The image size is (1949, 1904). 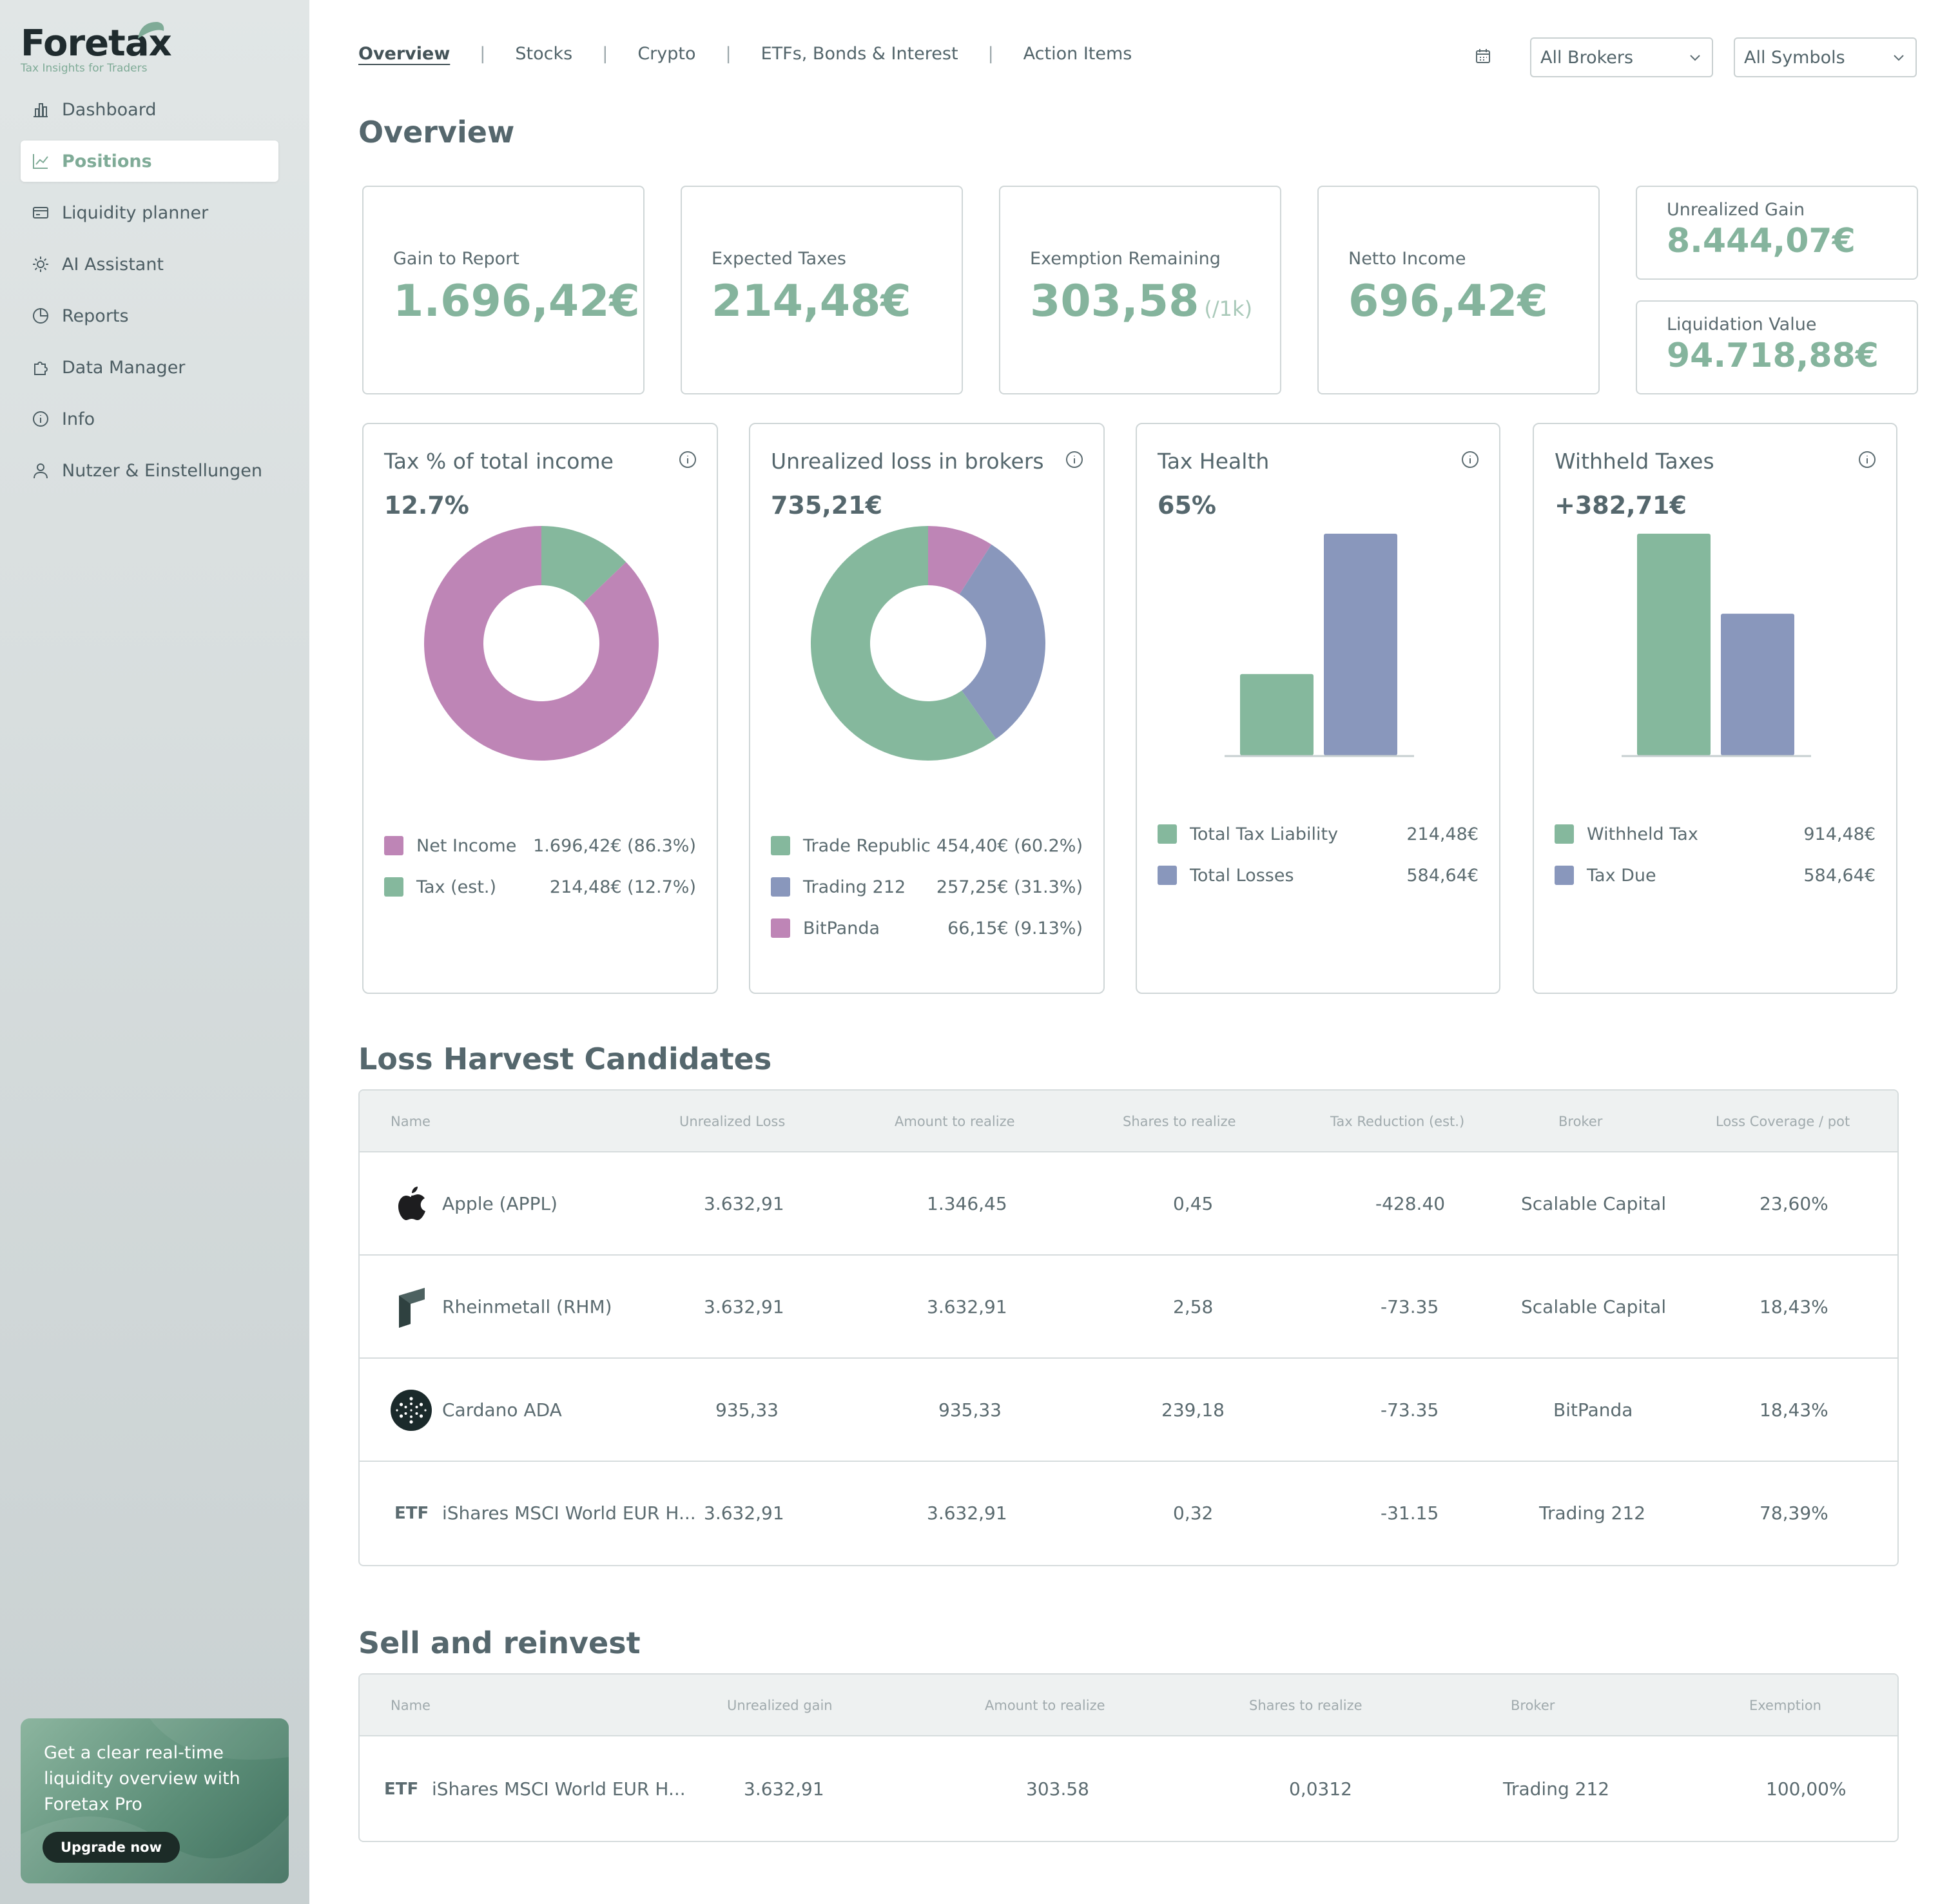 What do you see at coordinates (1319, 645) in the screenshot?
I see `bar-chart-tax-health` at bounding box center [1319, 645].